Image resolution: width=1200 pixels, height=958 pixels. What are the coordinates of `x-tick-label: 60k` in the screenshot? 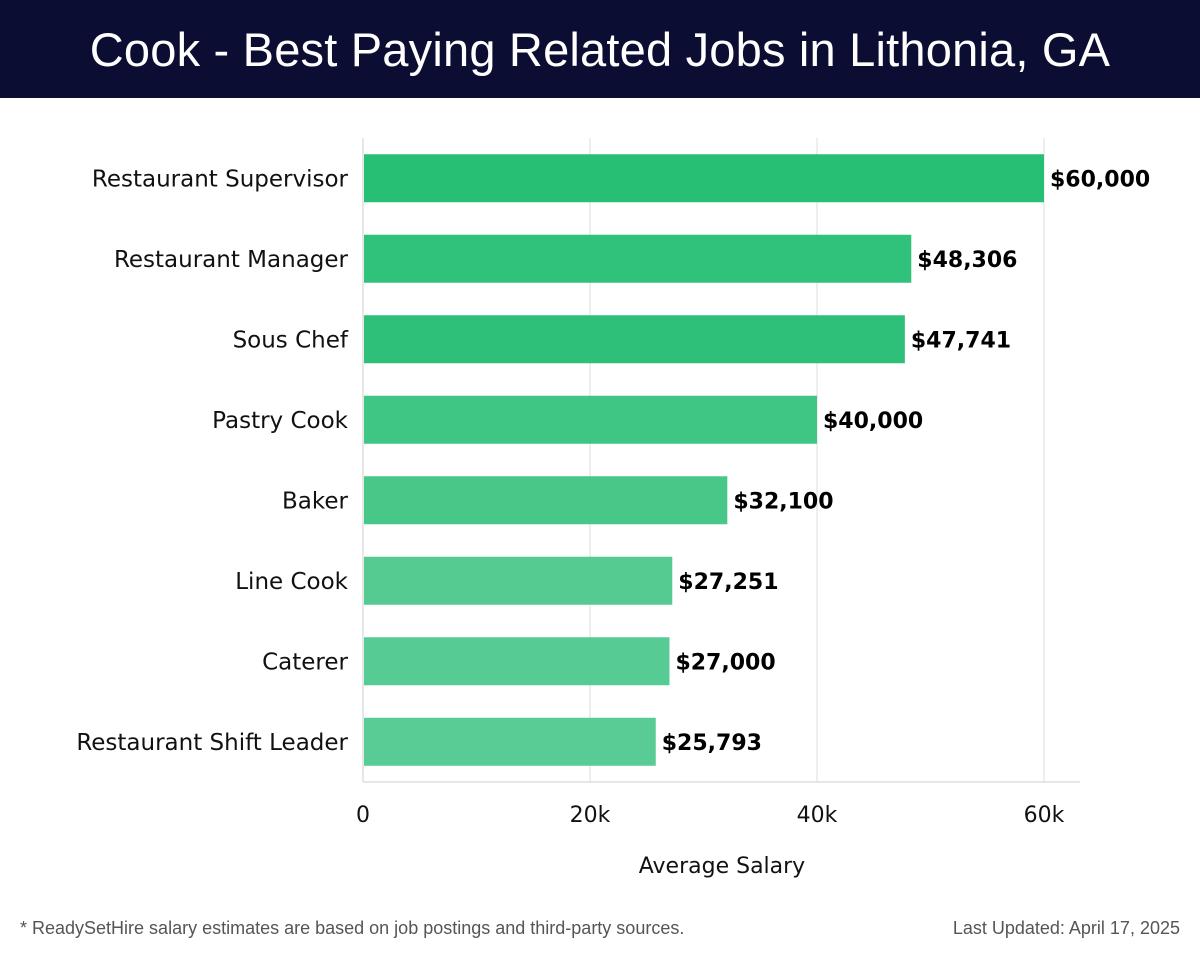 It's located at (1044, 815).